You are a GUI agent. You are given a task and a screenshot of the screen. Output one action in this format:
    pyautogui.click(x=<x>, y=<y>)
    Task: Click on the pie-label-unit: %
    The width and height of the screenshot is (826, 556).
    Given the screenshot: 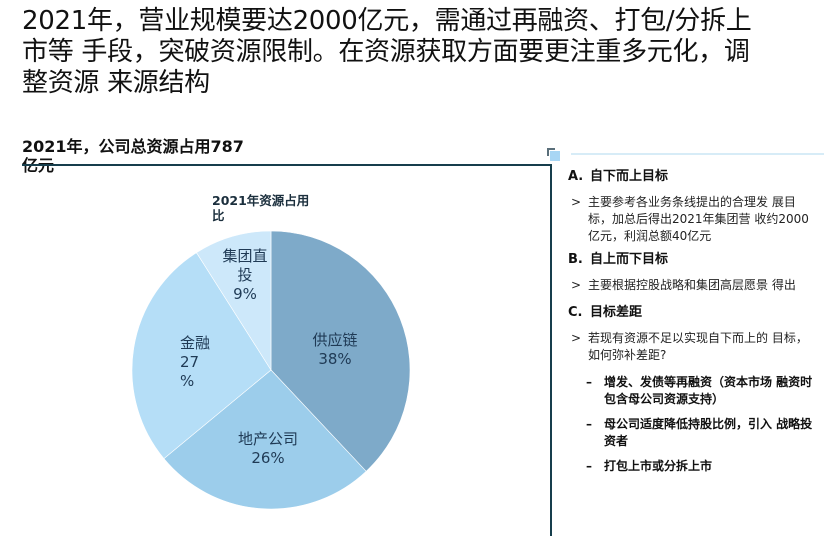 What is the action you would take?
    pyautogui.click(x=187, y=381)
    